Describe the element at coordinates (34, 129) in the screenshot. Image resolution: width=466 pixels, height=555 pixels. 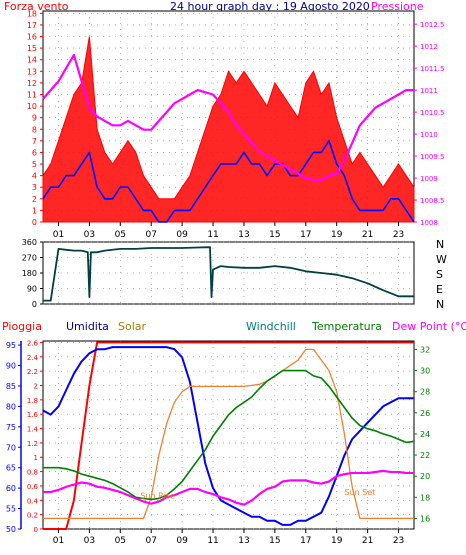
I see `left-tick-label: 8` at that location.